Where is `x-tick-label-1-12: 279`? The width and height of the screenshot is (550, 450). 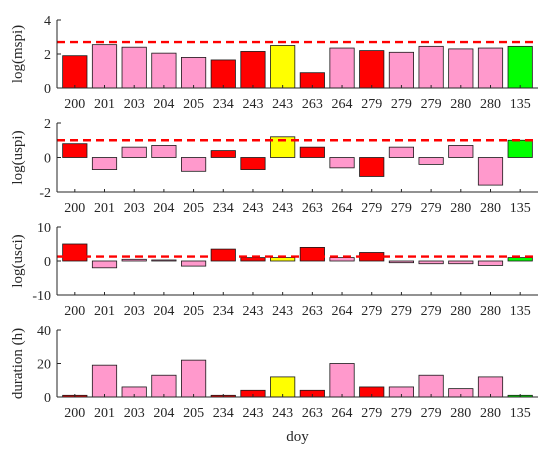
x-tick-label-1-12: 279 is located at coordinates (401, 104).